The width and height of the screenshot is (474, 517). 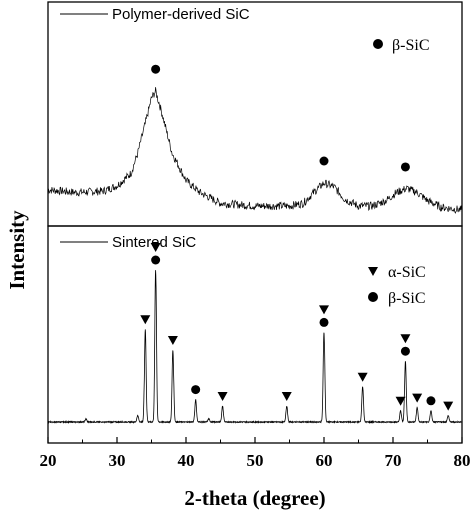 What do you see at coordinates (324, 460) in the screenshot?
I see `x-tick-label: 60` at bounding box center [324, 460].